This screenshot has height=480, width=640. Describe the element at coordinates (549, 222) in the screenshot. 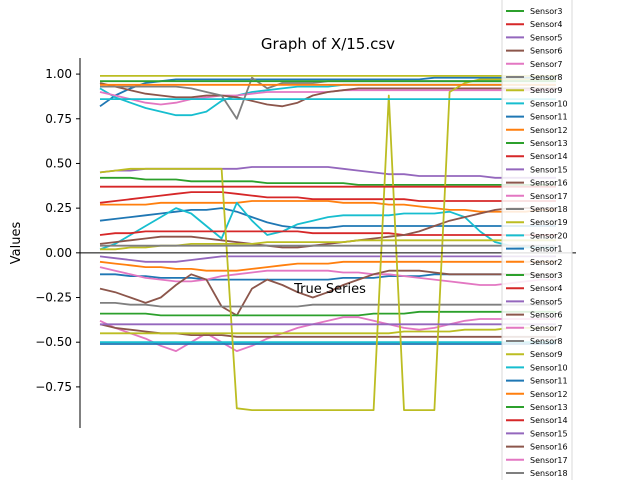

I see `legend-label: Sensor19` at that location.